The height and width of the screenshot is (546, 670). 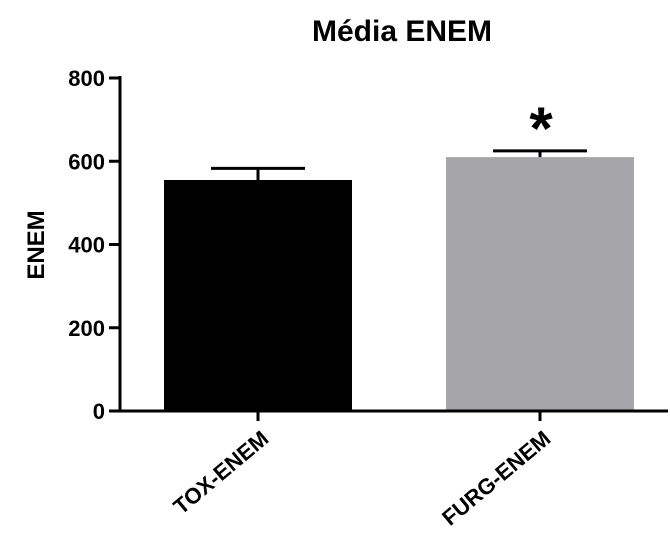 I want to click on significance-marker: *, so click(x=541, y=128).